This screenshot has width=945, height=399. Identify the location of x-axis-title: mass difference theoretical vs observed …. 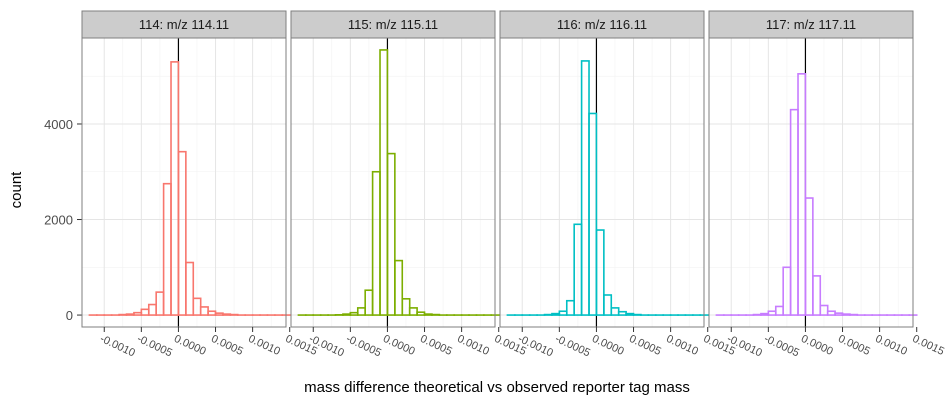
(497, 387).